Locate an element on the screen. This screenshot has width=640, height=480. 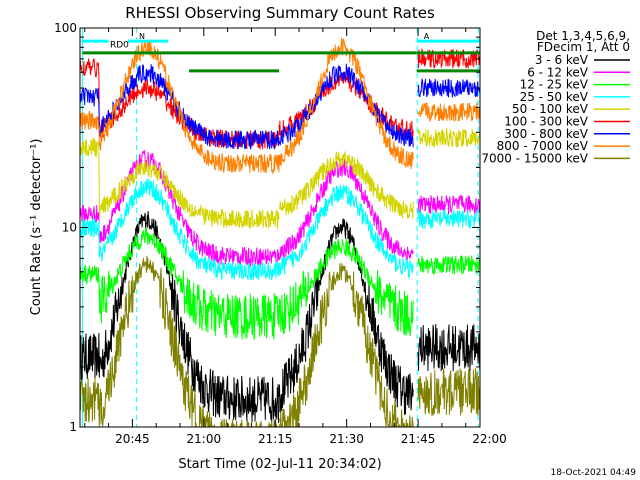
x-tick-label: 22:00 is located at coordinates (489, 439).